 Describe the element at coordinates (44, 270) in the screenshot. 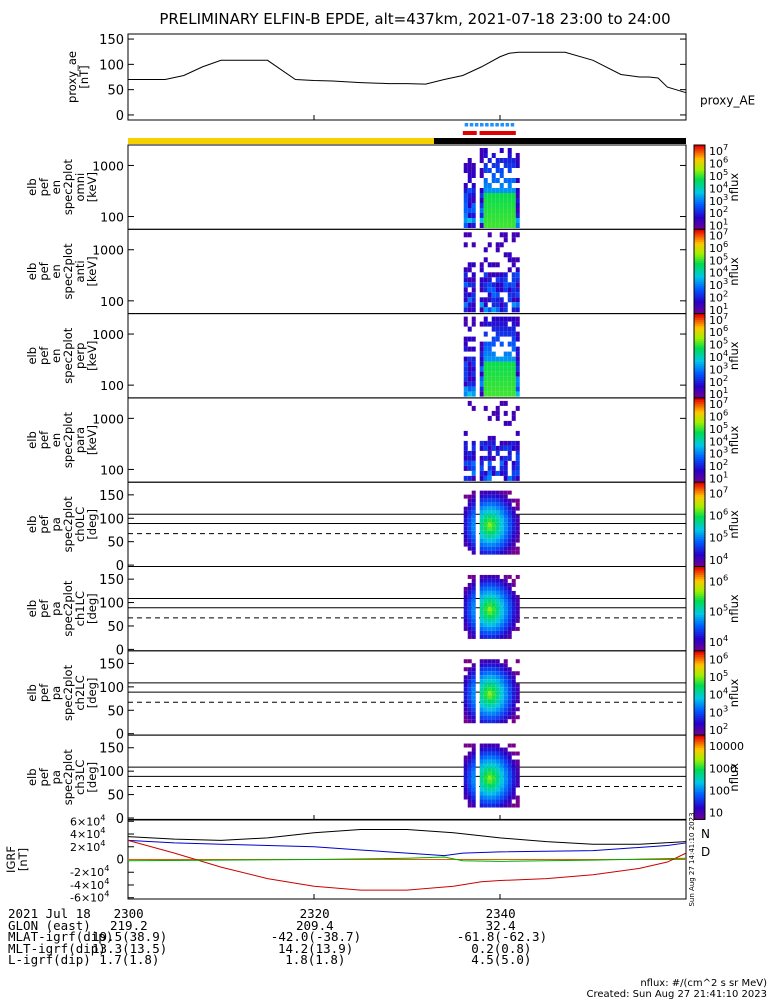

I see `ylabel-line: pef` at that location.